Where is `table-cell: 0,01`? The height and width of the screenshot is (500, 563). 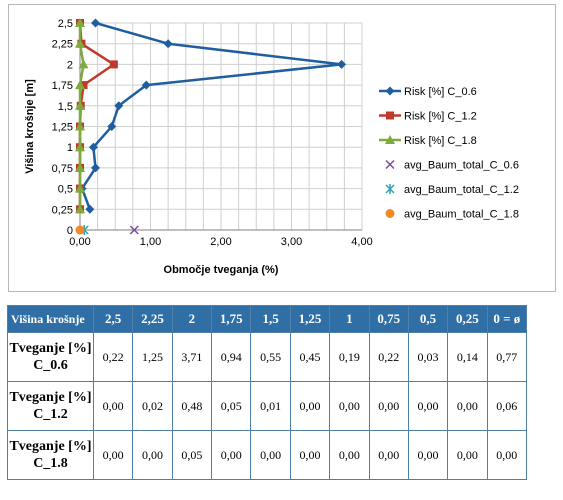
table-cell: 0,01 is located at coordinates (270, 406).